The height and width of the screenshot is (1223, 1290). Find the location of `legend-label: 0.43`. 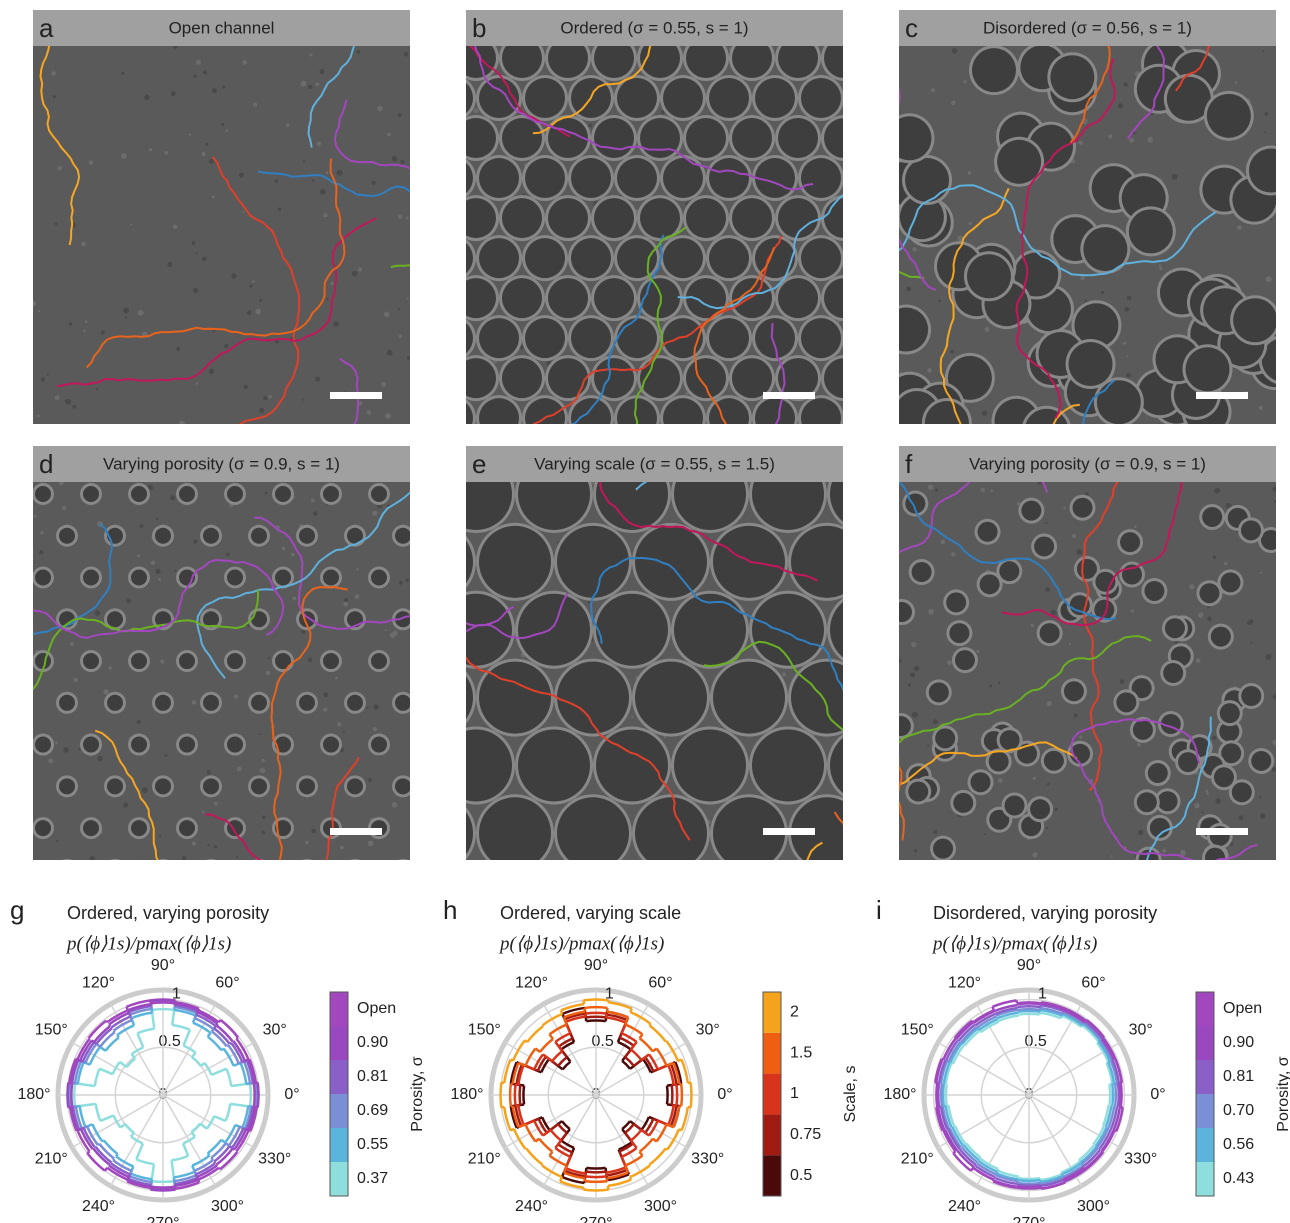

legend-label: 0.43 is located at coordinates (1238, 1178).